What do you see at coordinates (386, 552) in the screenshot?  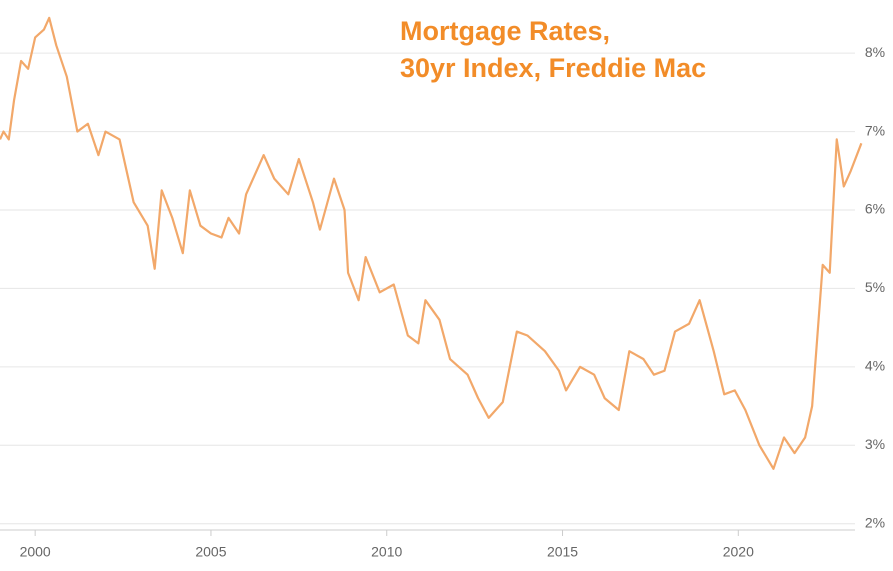 I see `x-tick-label: 2010` at bounding box center [386, 552].